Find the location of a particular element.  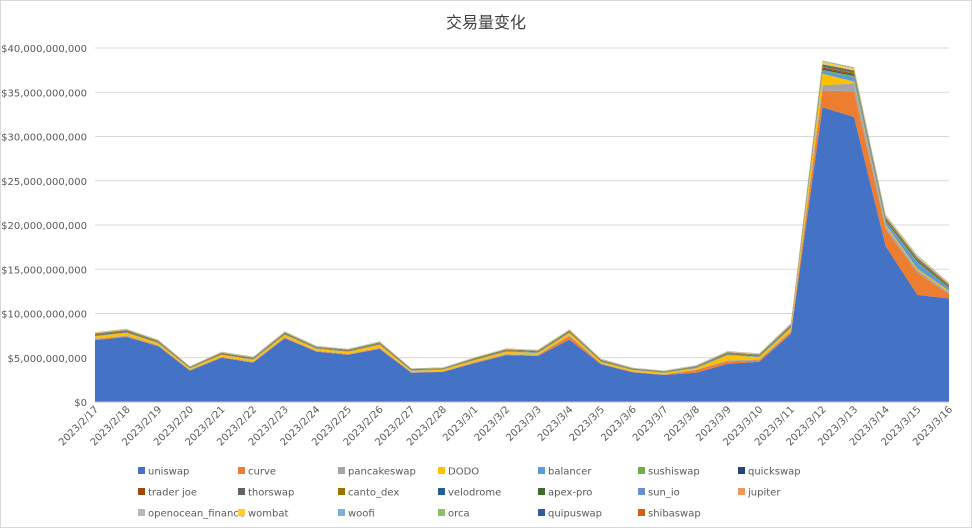

y-tick-label: $35,000,000,000 is located at coordinates (44, 93).